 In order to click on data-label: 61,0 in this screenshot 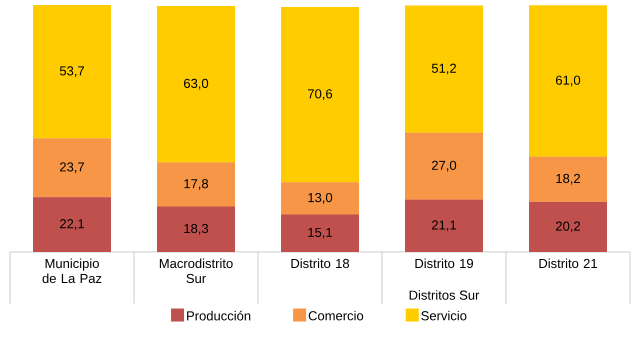, I will do `click(568, 81)`.